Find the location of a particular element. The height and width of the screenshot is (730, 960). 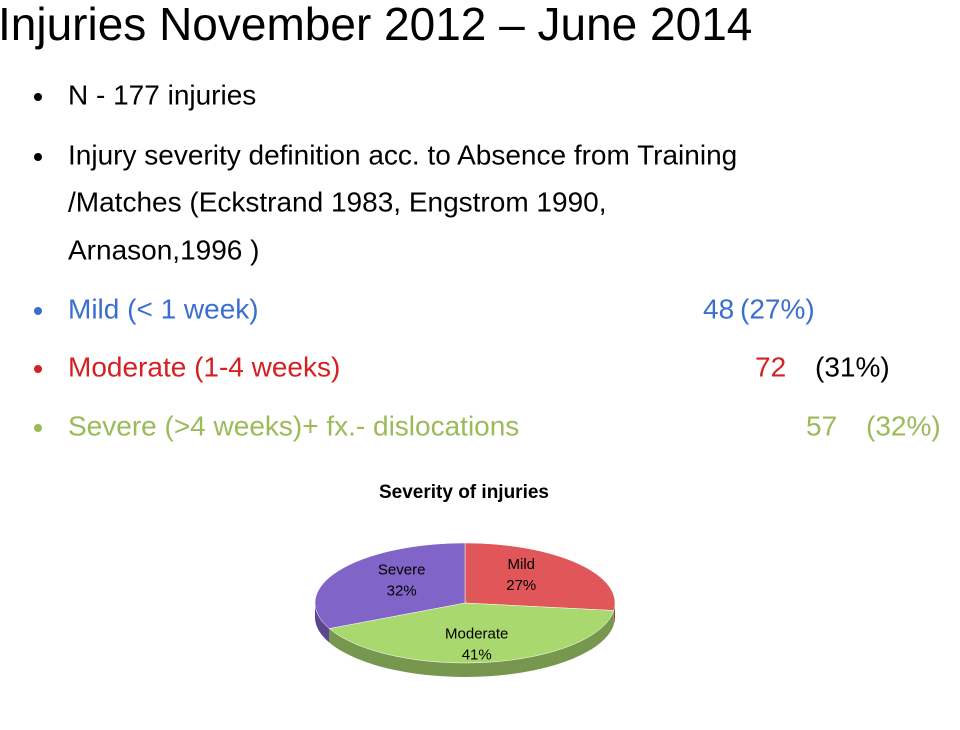

share: (27%) is located at coordinates (777, 308).